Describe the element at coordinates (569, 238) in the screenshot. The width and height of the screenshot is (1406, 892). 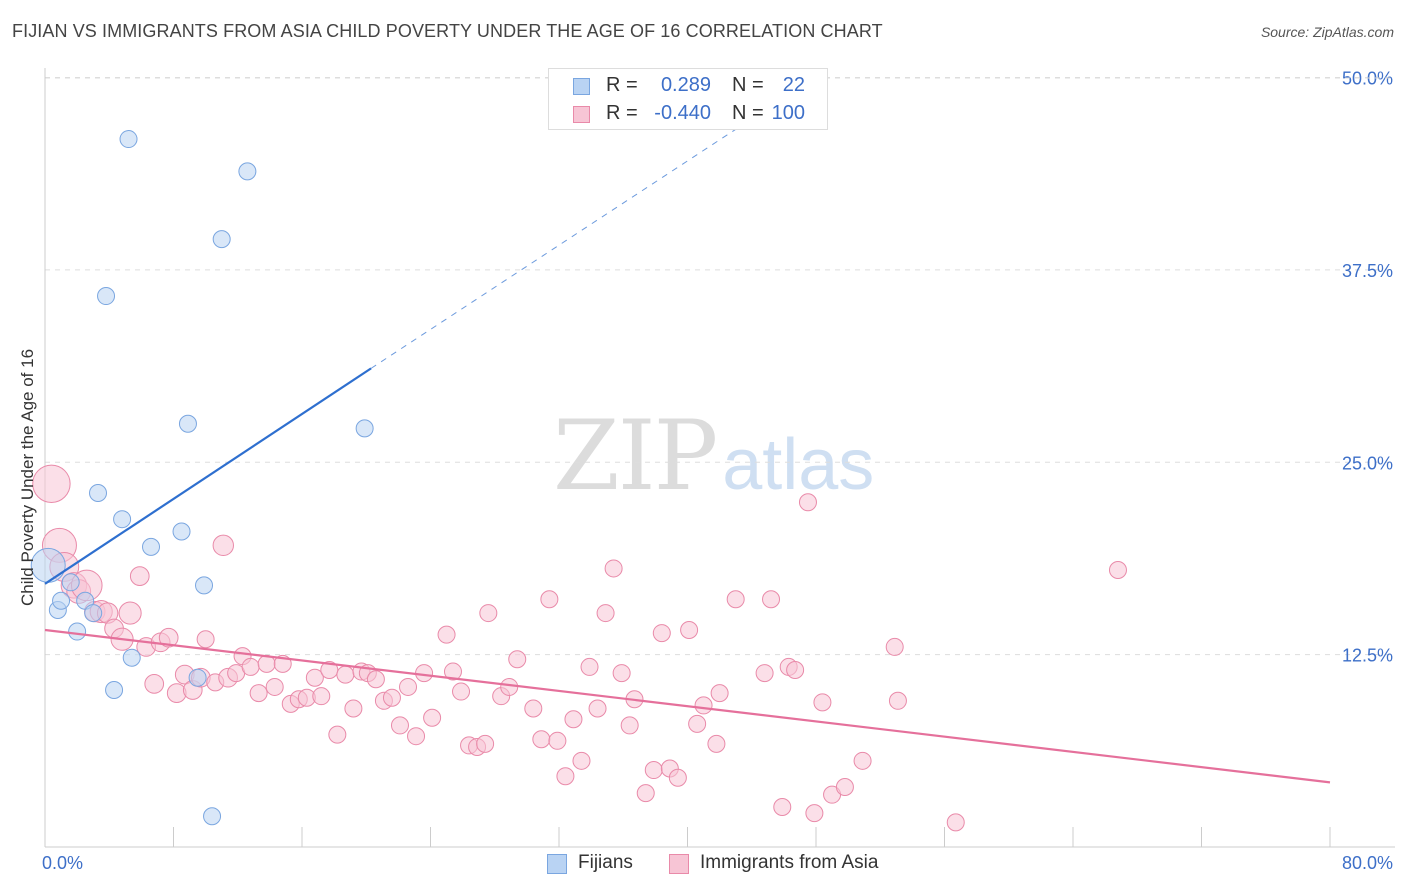
I see `fijians-trendline-extension` at that location.